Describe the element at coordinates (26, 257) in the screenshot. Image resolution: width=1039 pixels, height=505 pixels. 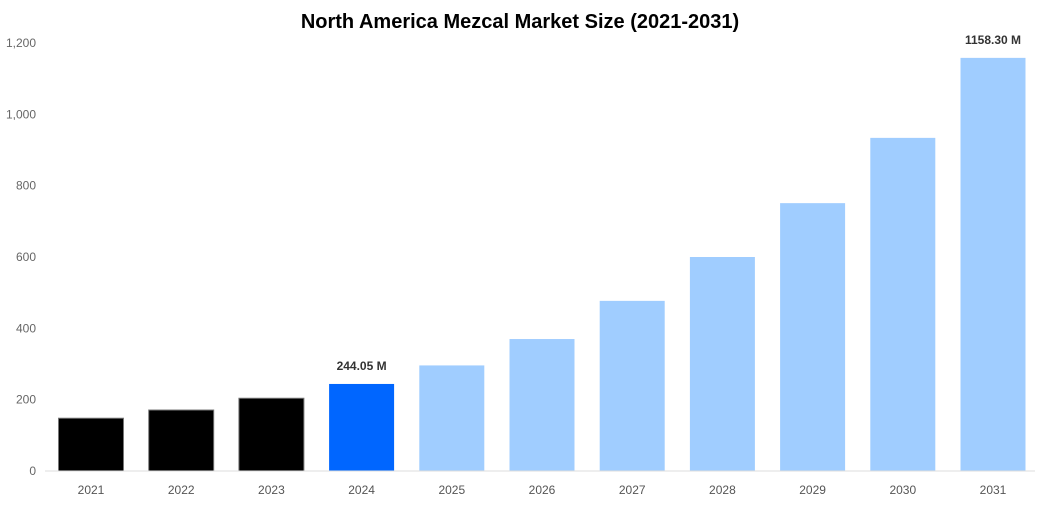
I see `y-tick-label: 600` at that location.